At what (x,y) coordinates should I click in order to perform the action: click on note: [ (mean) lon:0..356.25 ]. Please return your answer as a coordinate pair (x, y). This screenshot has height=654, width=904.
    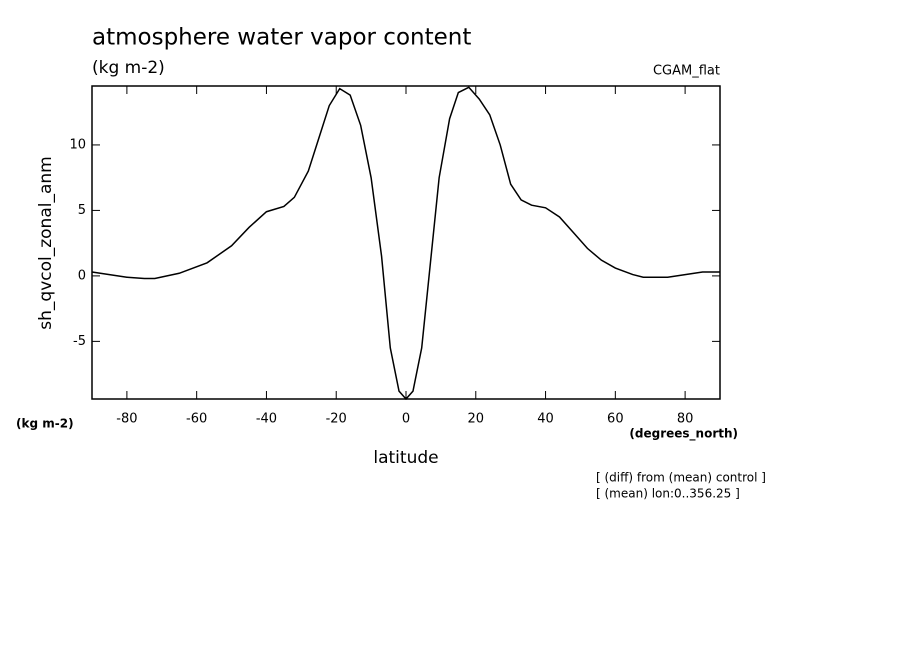
    Looking at the image, I should click on (668, 494).